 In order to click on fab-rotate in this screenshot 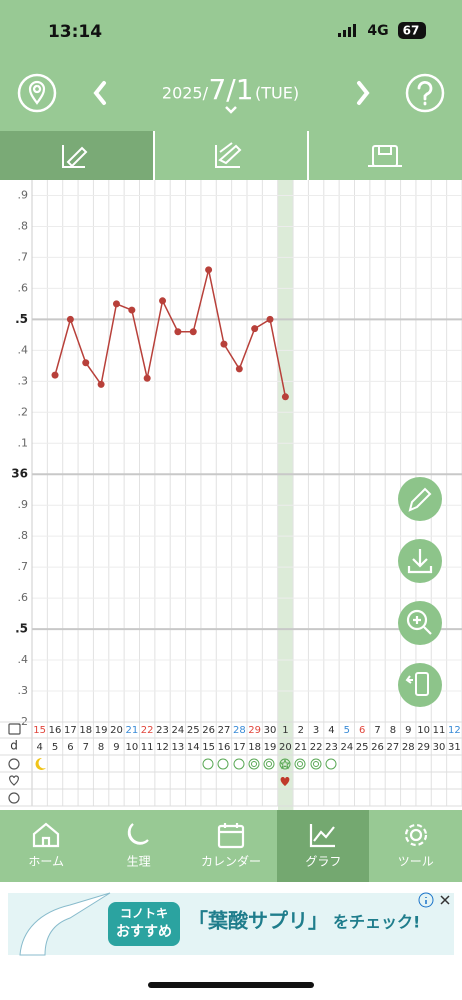, I will do `click(420, 685)`.